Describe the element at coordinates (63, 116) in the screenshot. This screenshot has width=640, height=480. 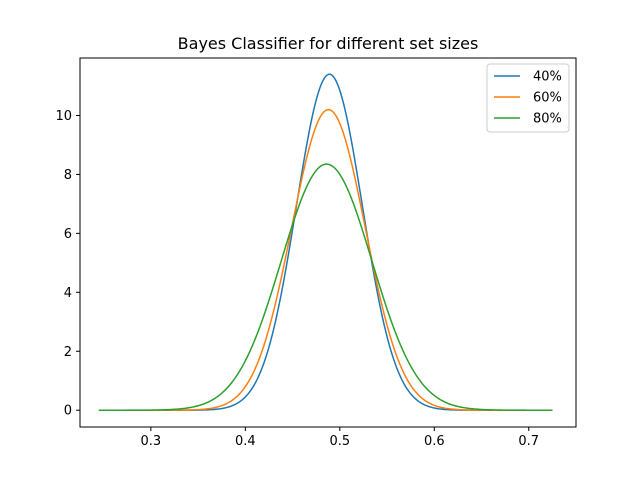
I see `y-tick-label: 10` at that location.